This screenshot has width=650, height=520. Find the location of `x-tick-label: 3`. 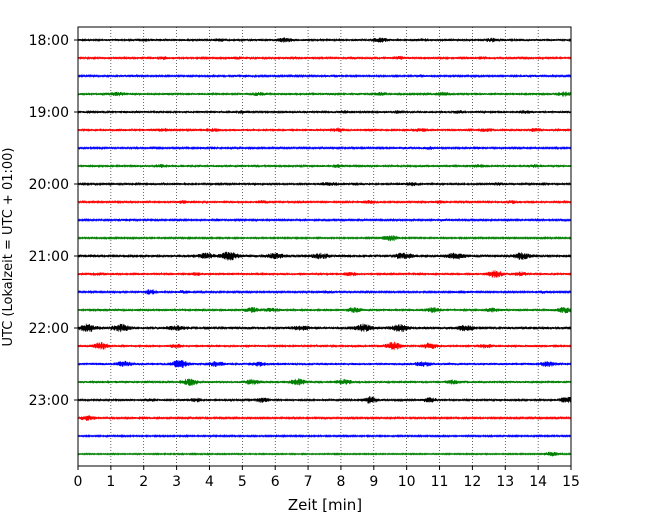

x-tick-label: 3 is located at coordinates (176, 482).